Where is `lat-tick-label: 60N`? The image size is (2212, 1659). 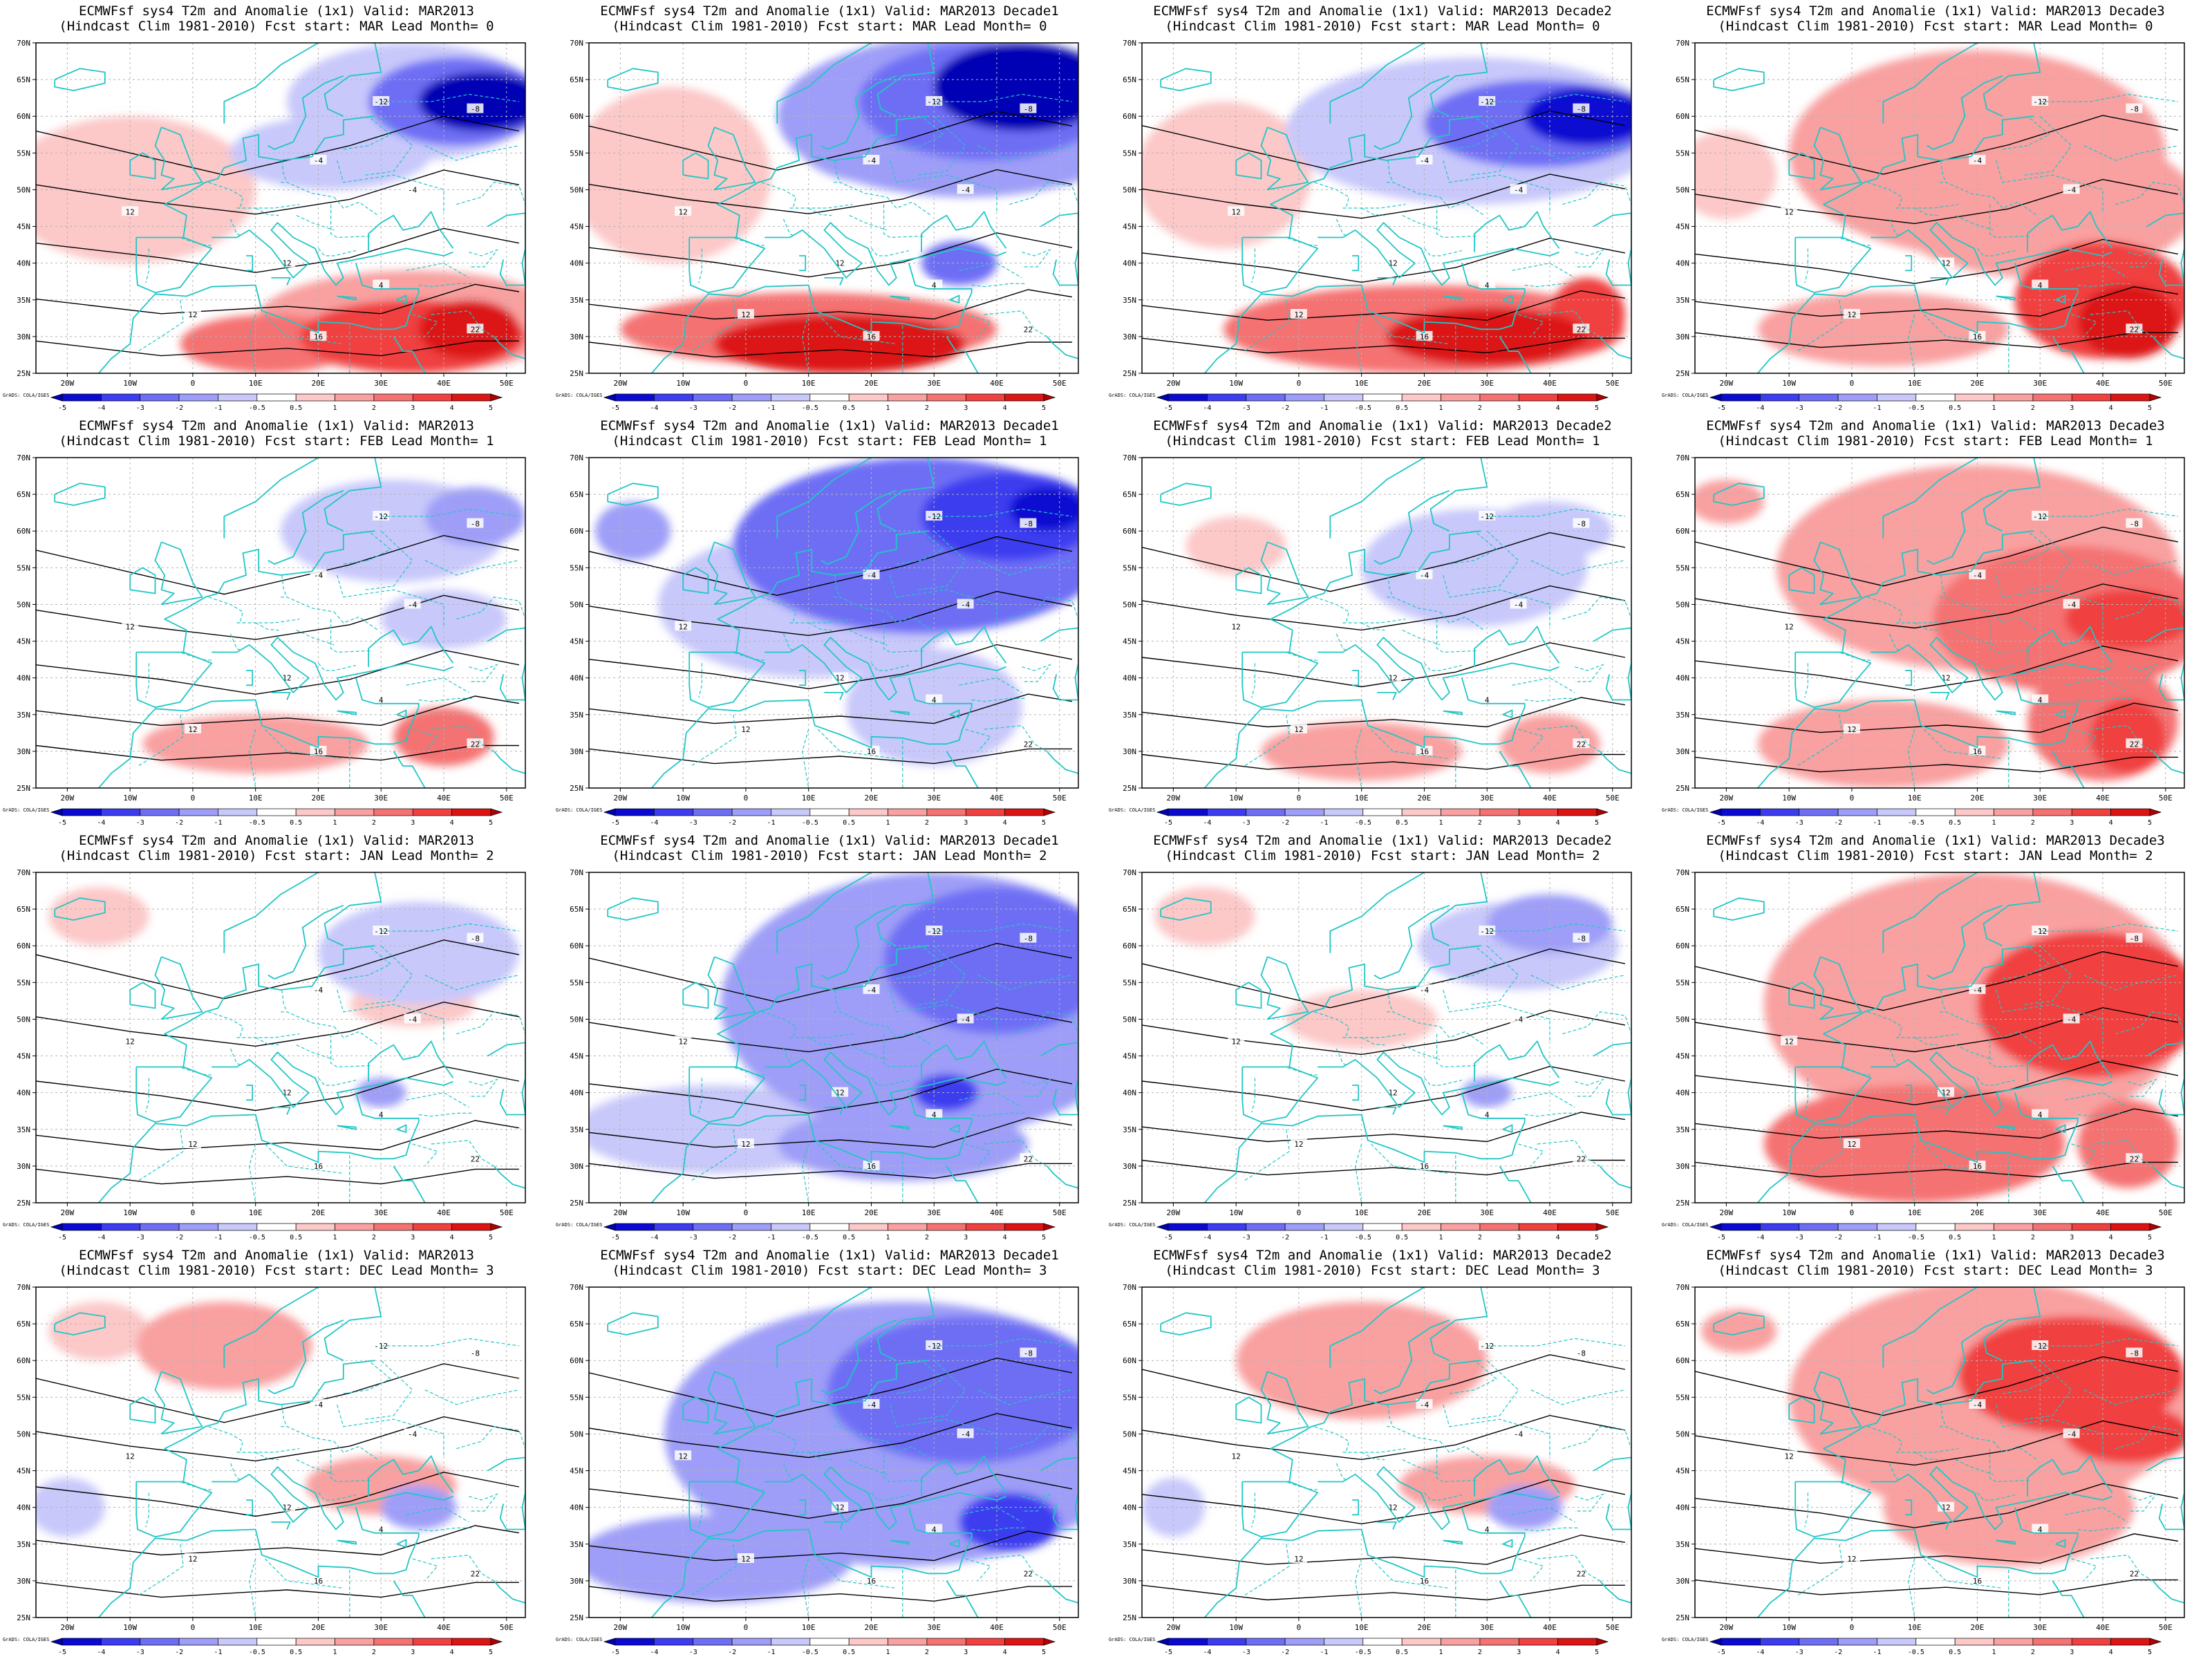
lat-tick-label: 60N is located at coordinates (576, 531).